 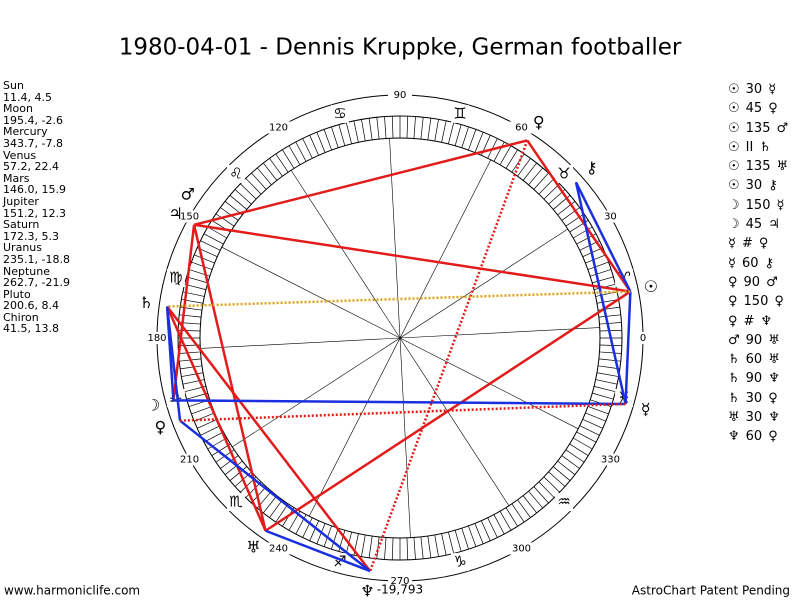 What do you see at coordinates (459, 113) in the screenshot?
I see `zodiac-sign: ♊` at bounding box center [459, 113].